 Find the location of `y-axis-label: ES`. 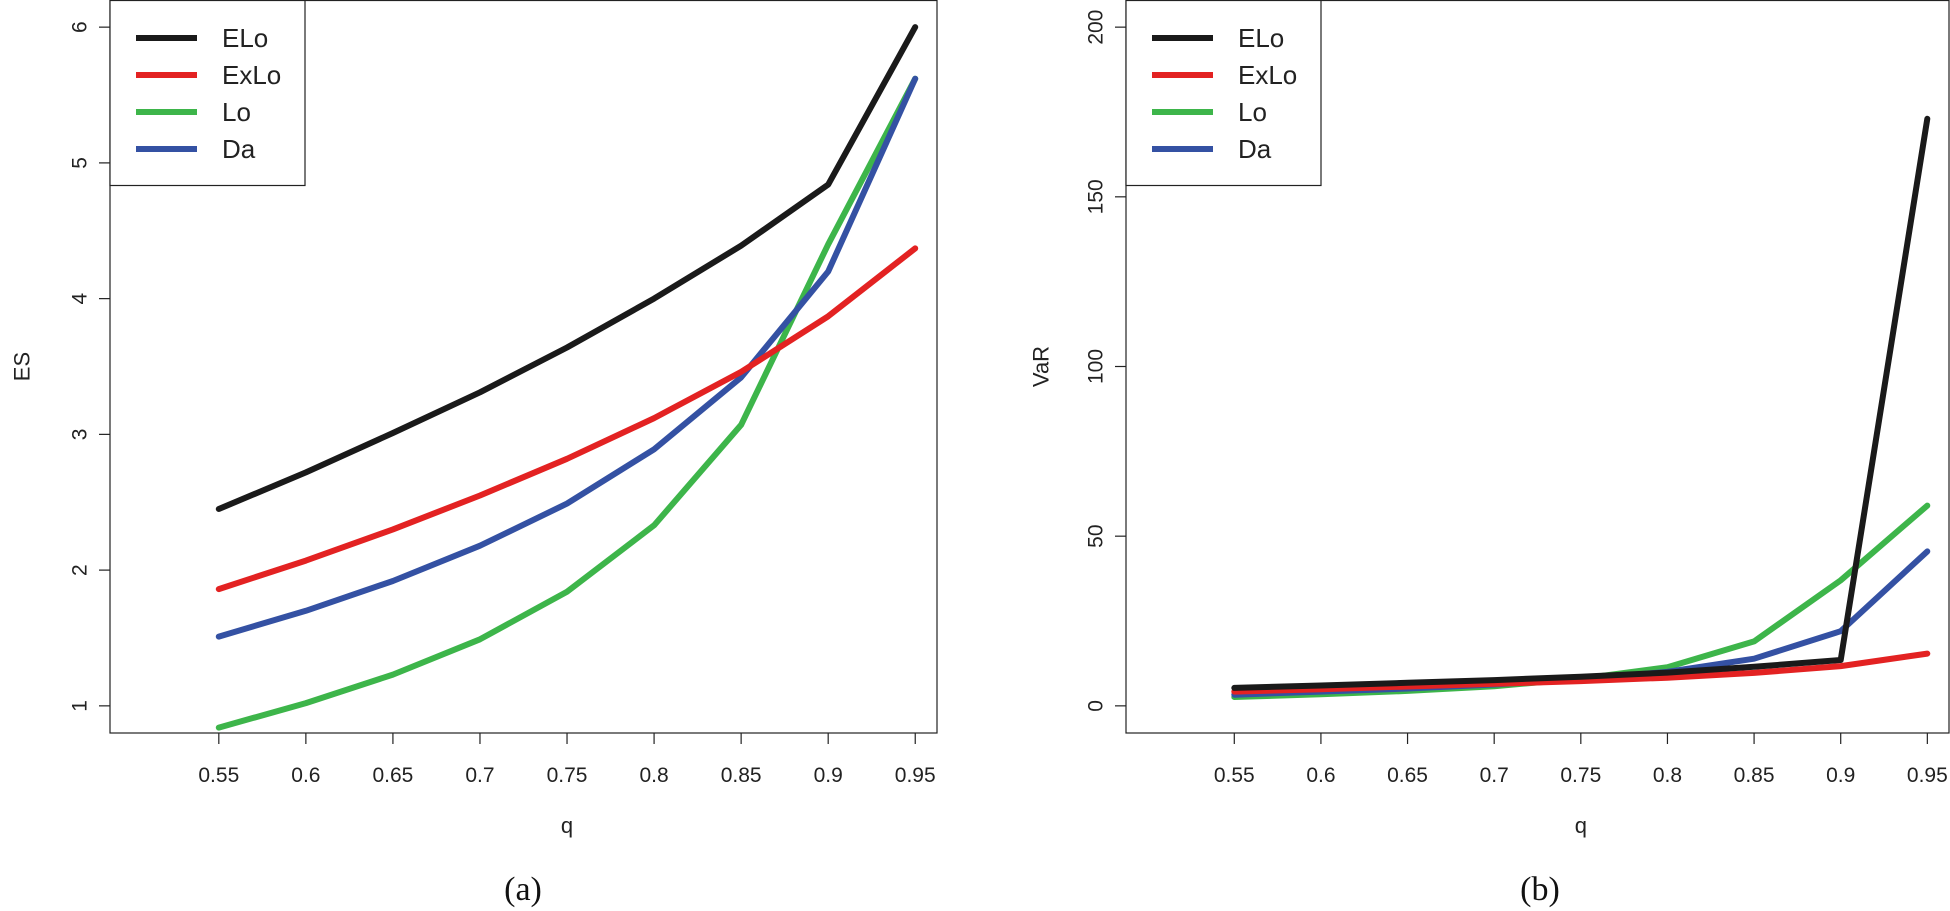

y-axis-label: ES is located at coordinates (22, 366).